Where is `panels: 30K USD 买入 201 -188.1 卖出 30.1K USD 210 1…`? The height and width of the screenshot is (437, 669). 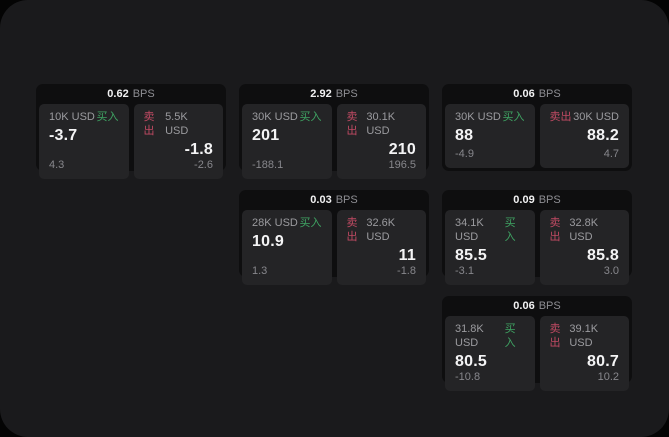 panels: 30K USD 买入 201 -188.1 卖出 30.1K USD 210 1… is located at coordinates (334, 141).